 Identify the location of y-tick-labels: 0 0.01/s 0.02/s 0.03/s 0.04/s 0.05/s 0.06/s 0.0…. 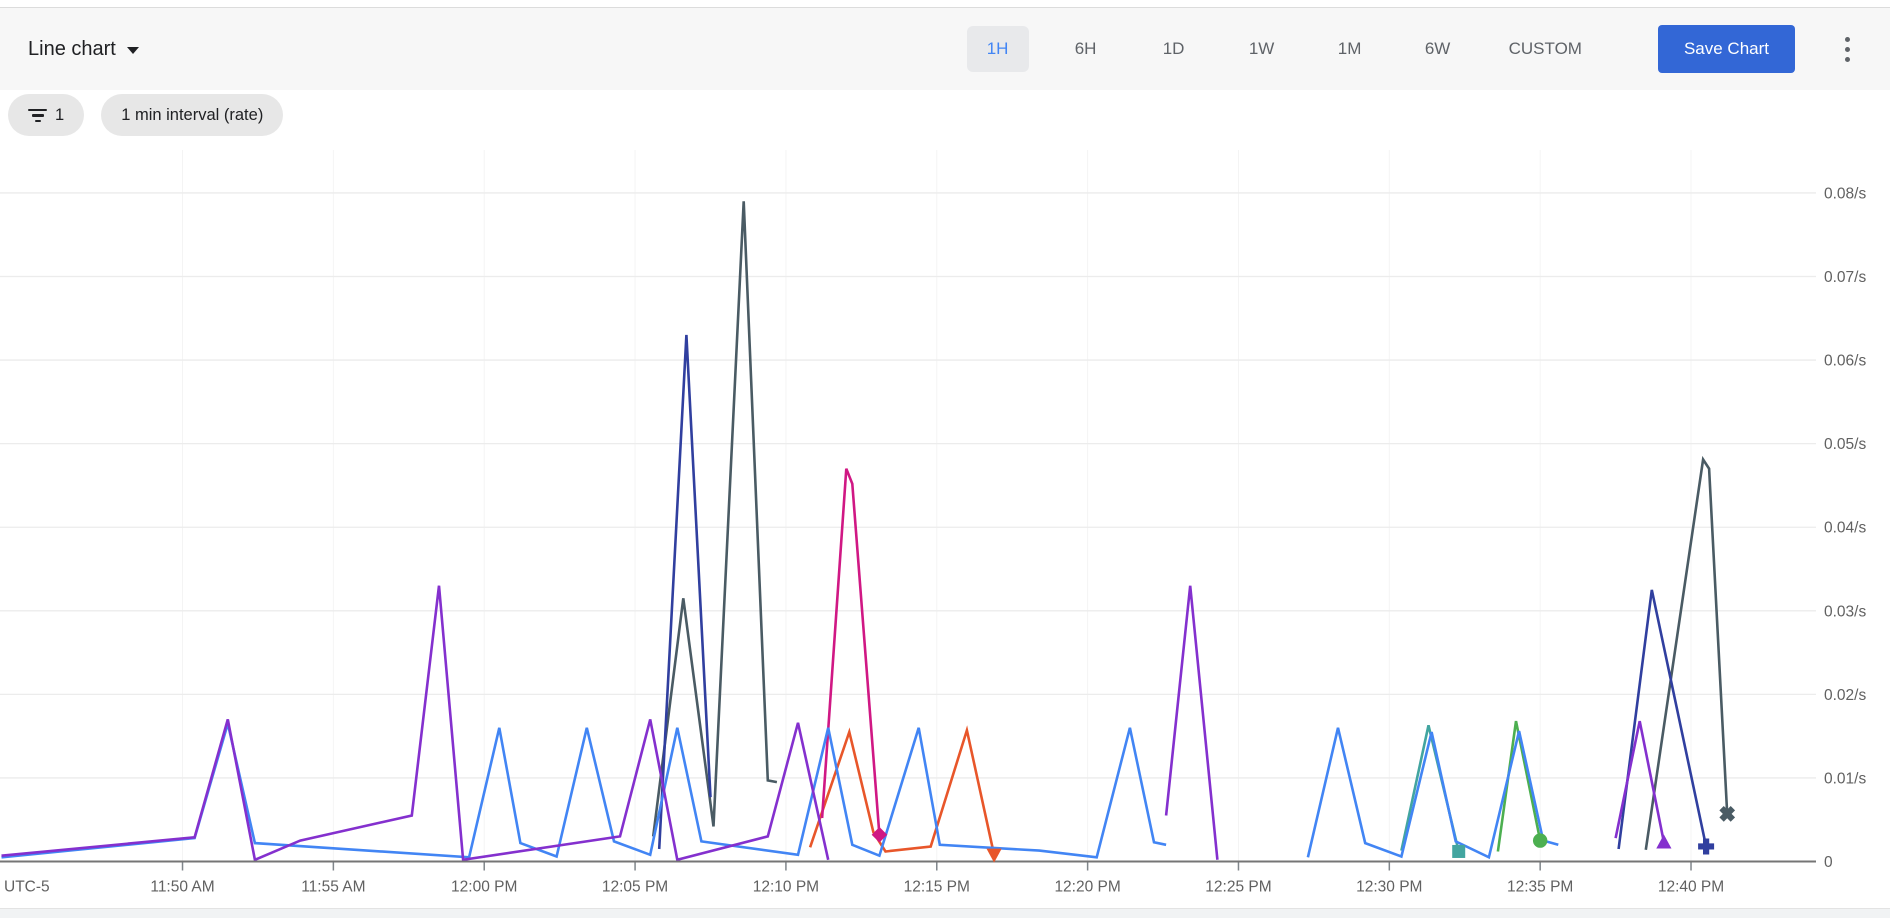
(1845, 528).